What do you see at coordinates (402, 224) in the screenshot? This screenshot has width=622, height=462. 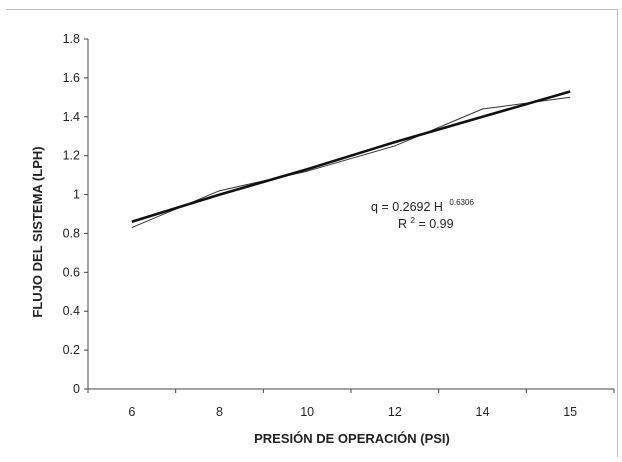 I see `r-squared-prefix: R` at bounding box center [402, 224].